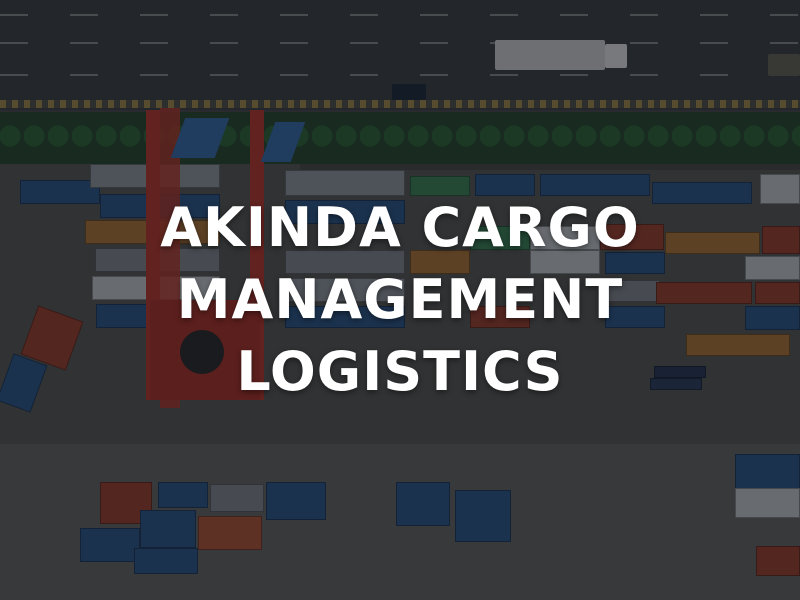 The height and width of the screenshot is (600, 800). Describe the element at coordinates (400, 227) in the screenshot. I see `headline-line: AKINDA CARGO` at that location.